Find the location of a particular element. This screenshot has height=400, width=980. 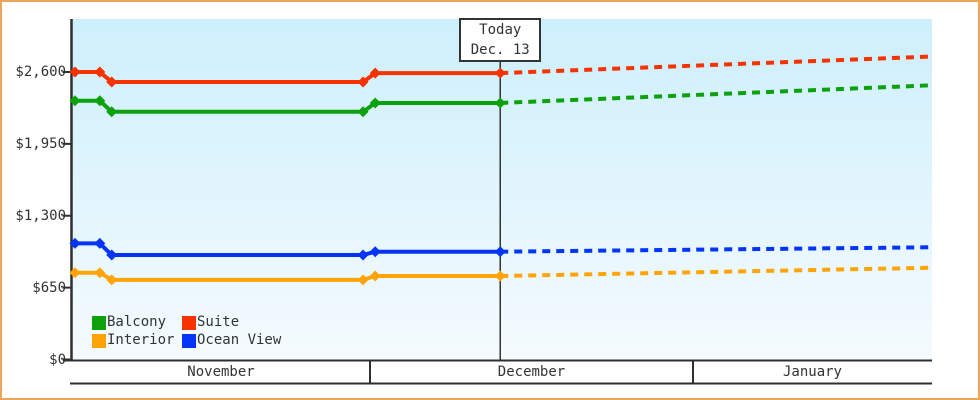

interior-color-swatch is located at coordinates (99, 340).